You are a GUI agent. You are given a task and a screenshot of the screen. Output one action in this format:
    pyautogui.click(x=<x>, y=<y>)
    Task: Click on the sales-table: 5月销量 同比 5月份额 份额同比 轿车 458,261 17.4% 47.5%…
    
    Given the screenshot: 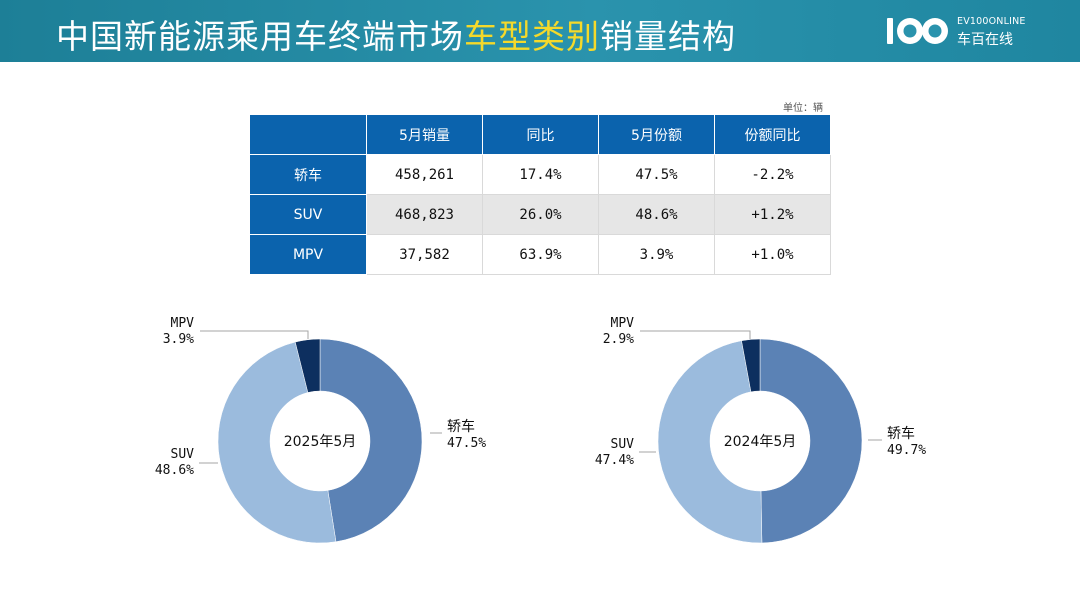 What is the action you would take?
    pyautogui.click(x=540, y=194)
    